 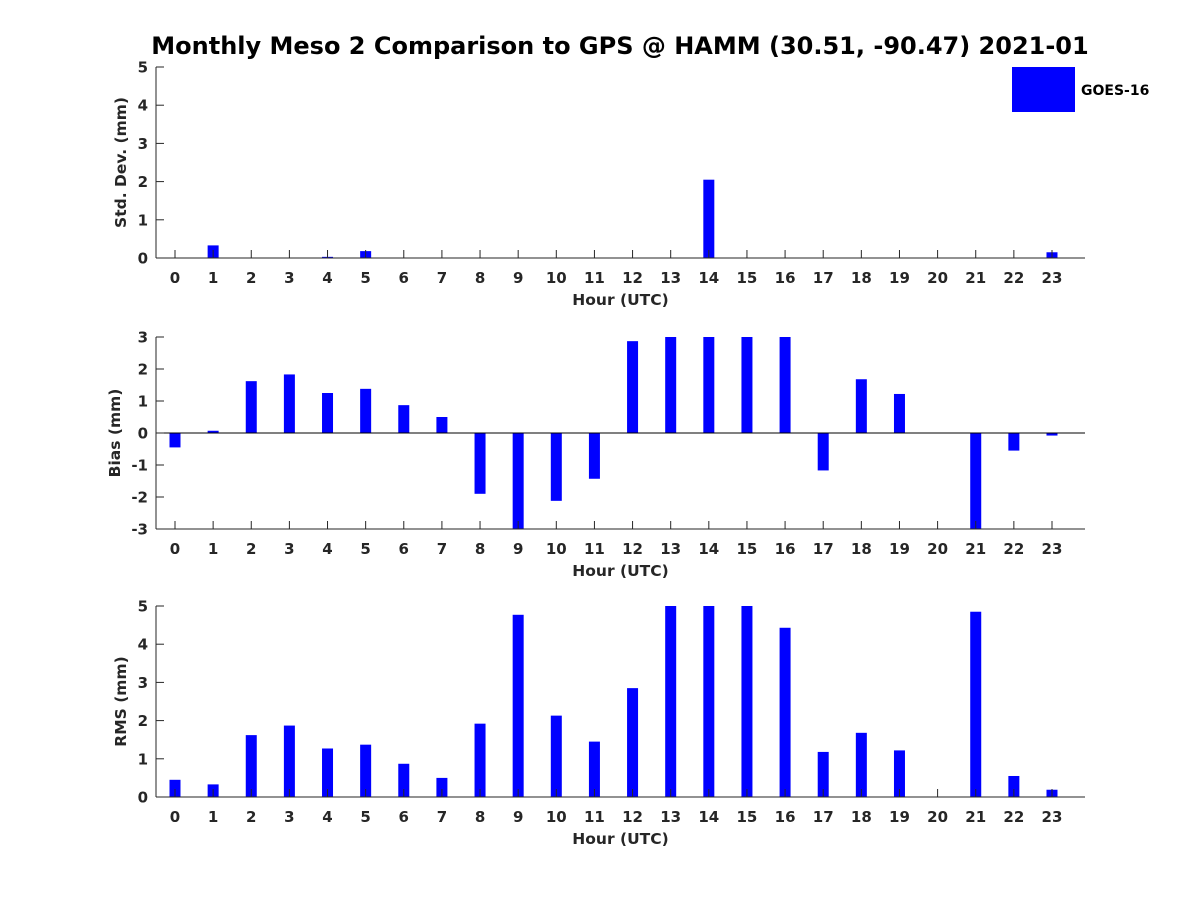 What do you see at coordinates (143, 683) in the screenshot?
I see `rms-ytick-label: 3` at bounding box center [143, 683].